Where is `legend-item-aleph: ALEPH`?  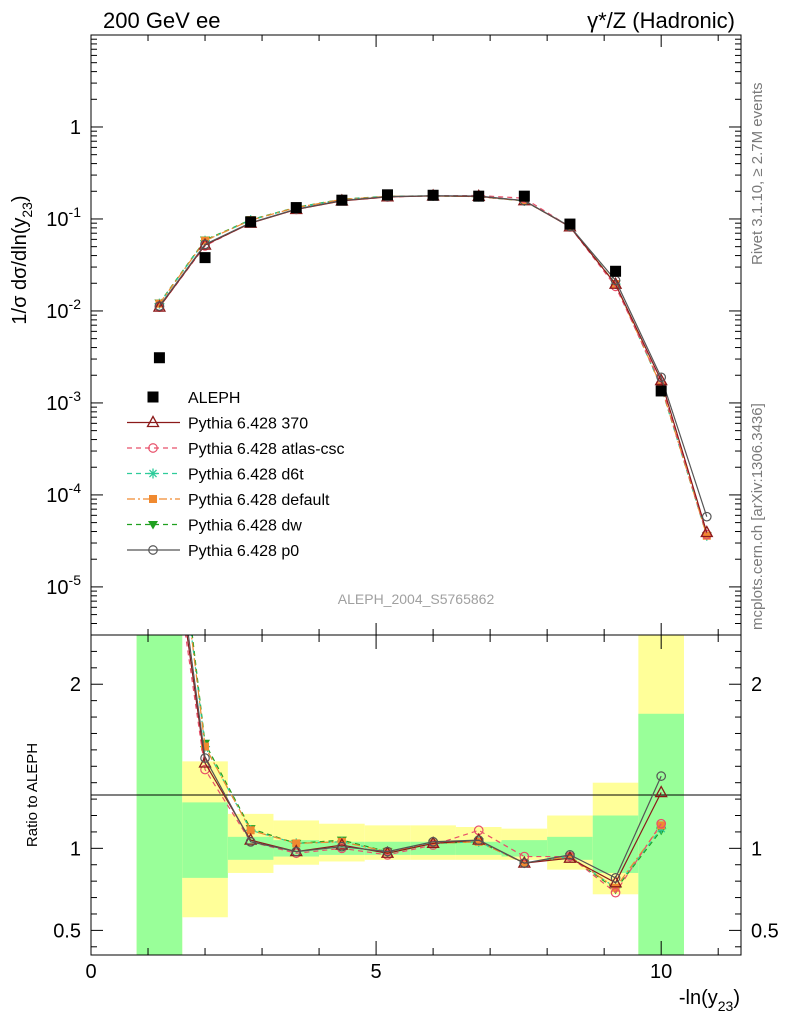 legend-item-aleph: ALEPH is located at coordinates (193, 398).